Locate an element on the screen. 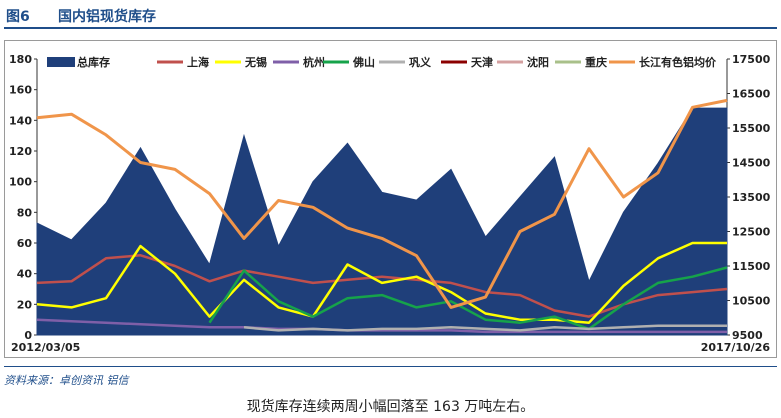 This screenshot has height=418, width=781. right-tick-label: 16500 is located at coordinates (751, 94).